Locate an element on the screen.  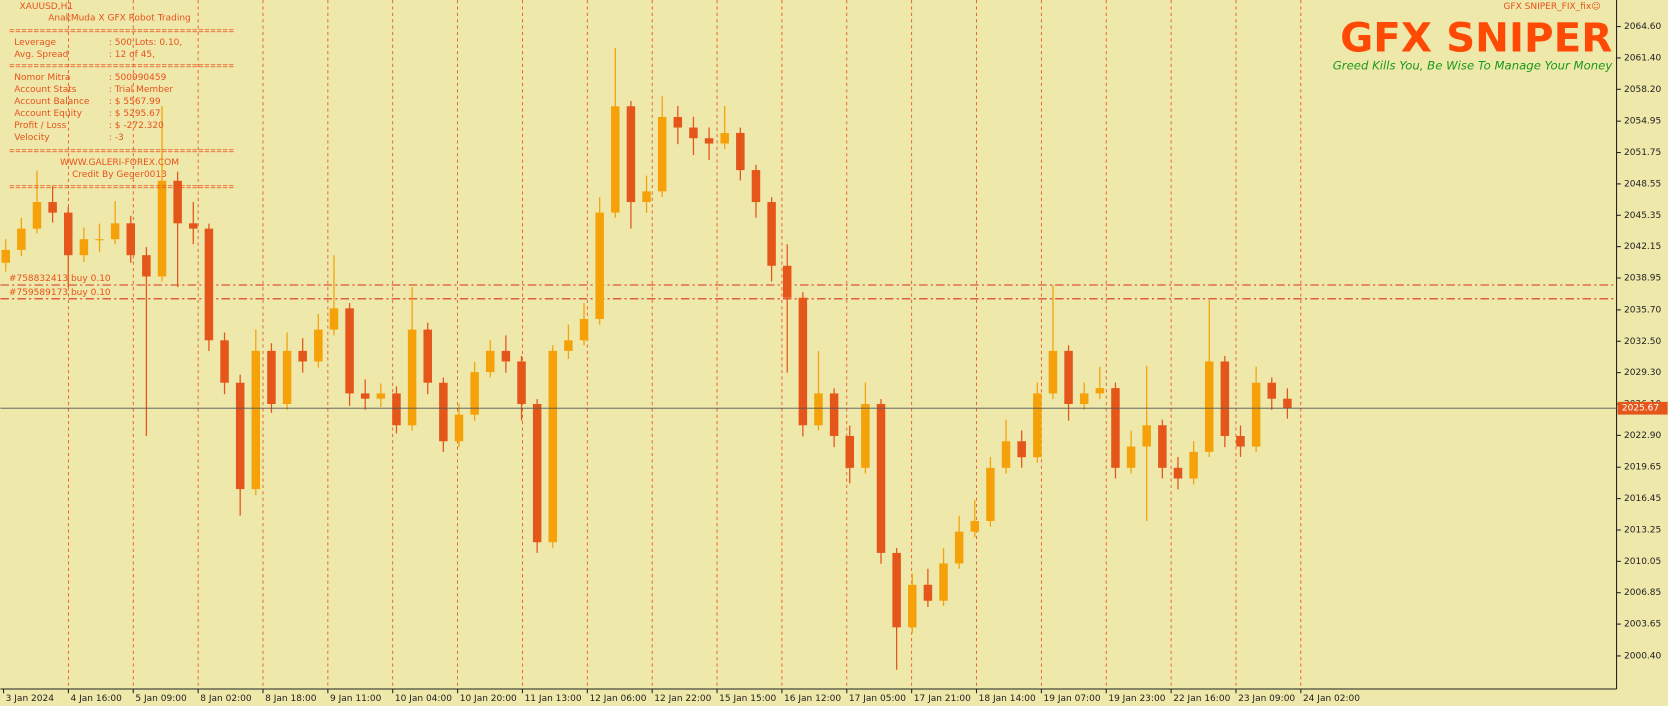
x-tick-label: 3 Jan 2024 is located at coordinates (30, 699).